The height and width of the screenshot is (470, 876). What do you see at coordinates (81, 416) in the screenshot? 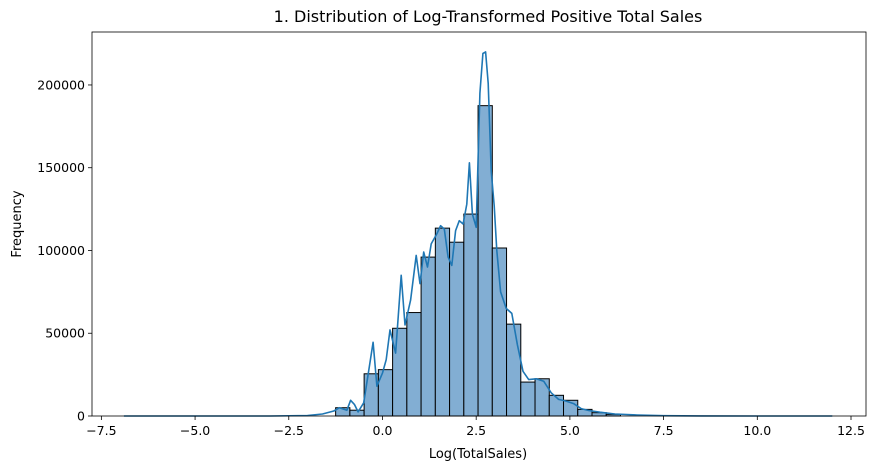
I see `y-tick-label: 0` at bounding box center [81, 416].